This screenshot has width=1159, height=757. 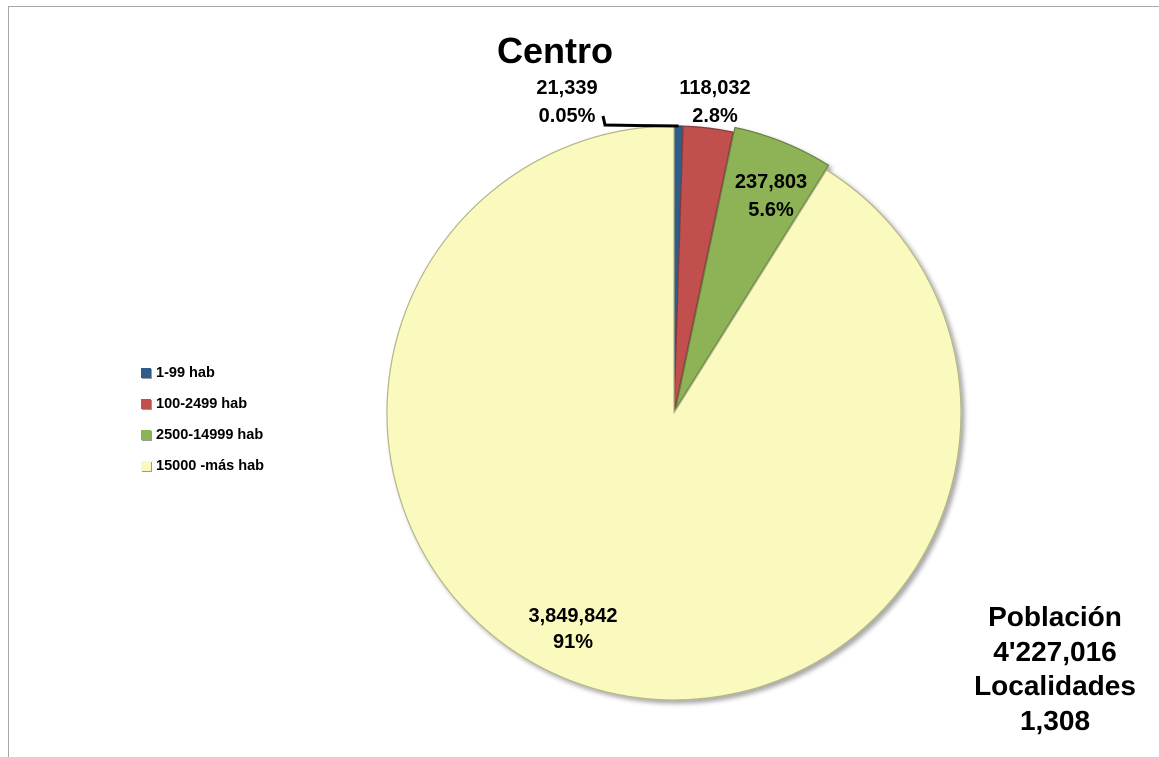 I want to click on data-label-value-15000-mas-hab: 3,849,842, so click(x=573, y=616).